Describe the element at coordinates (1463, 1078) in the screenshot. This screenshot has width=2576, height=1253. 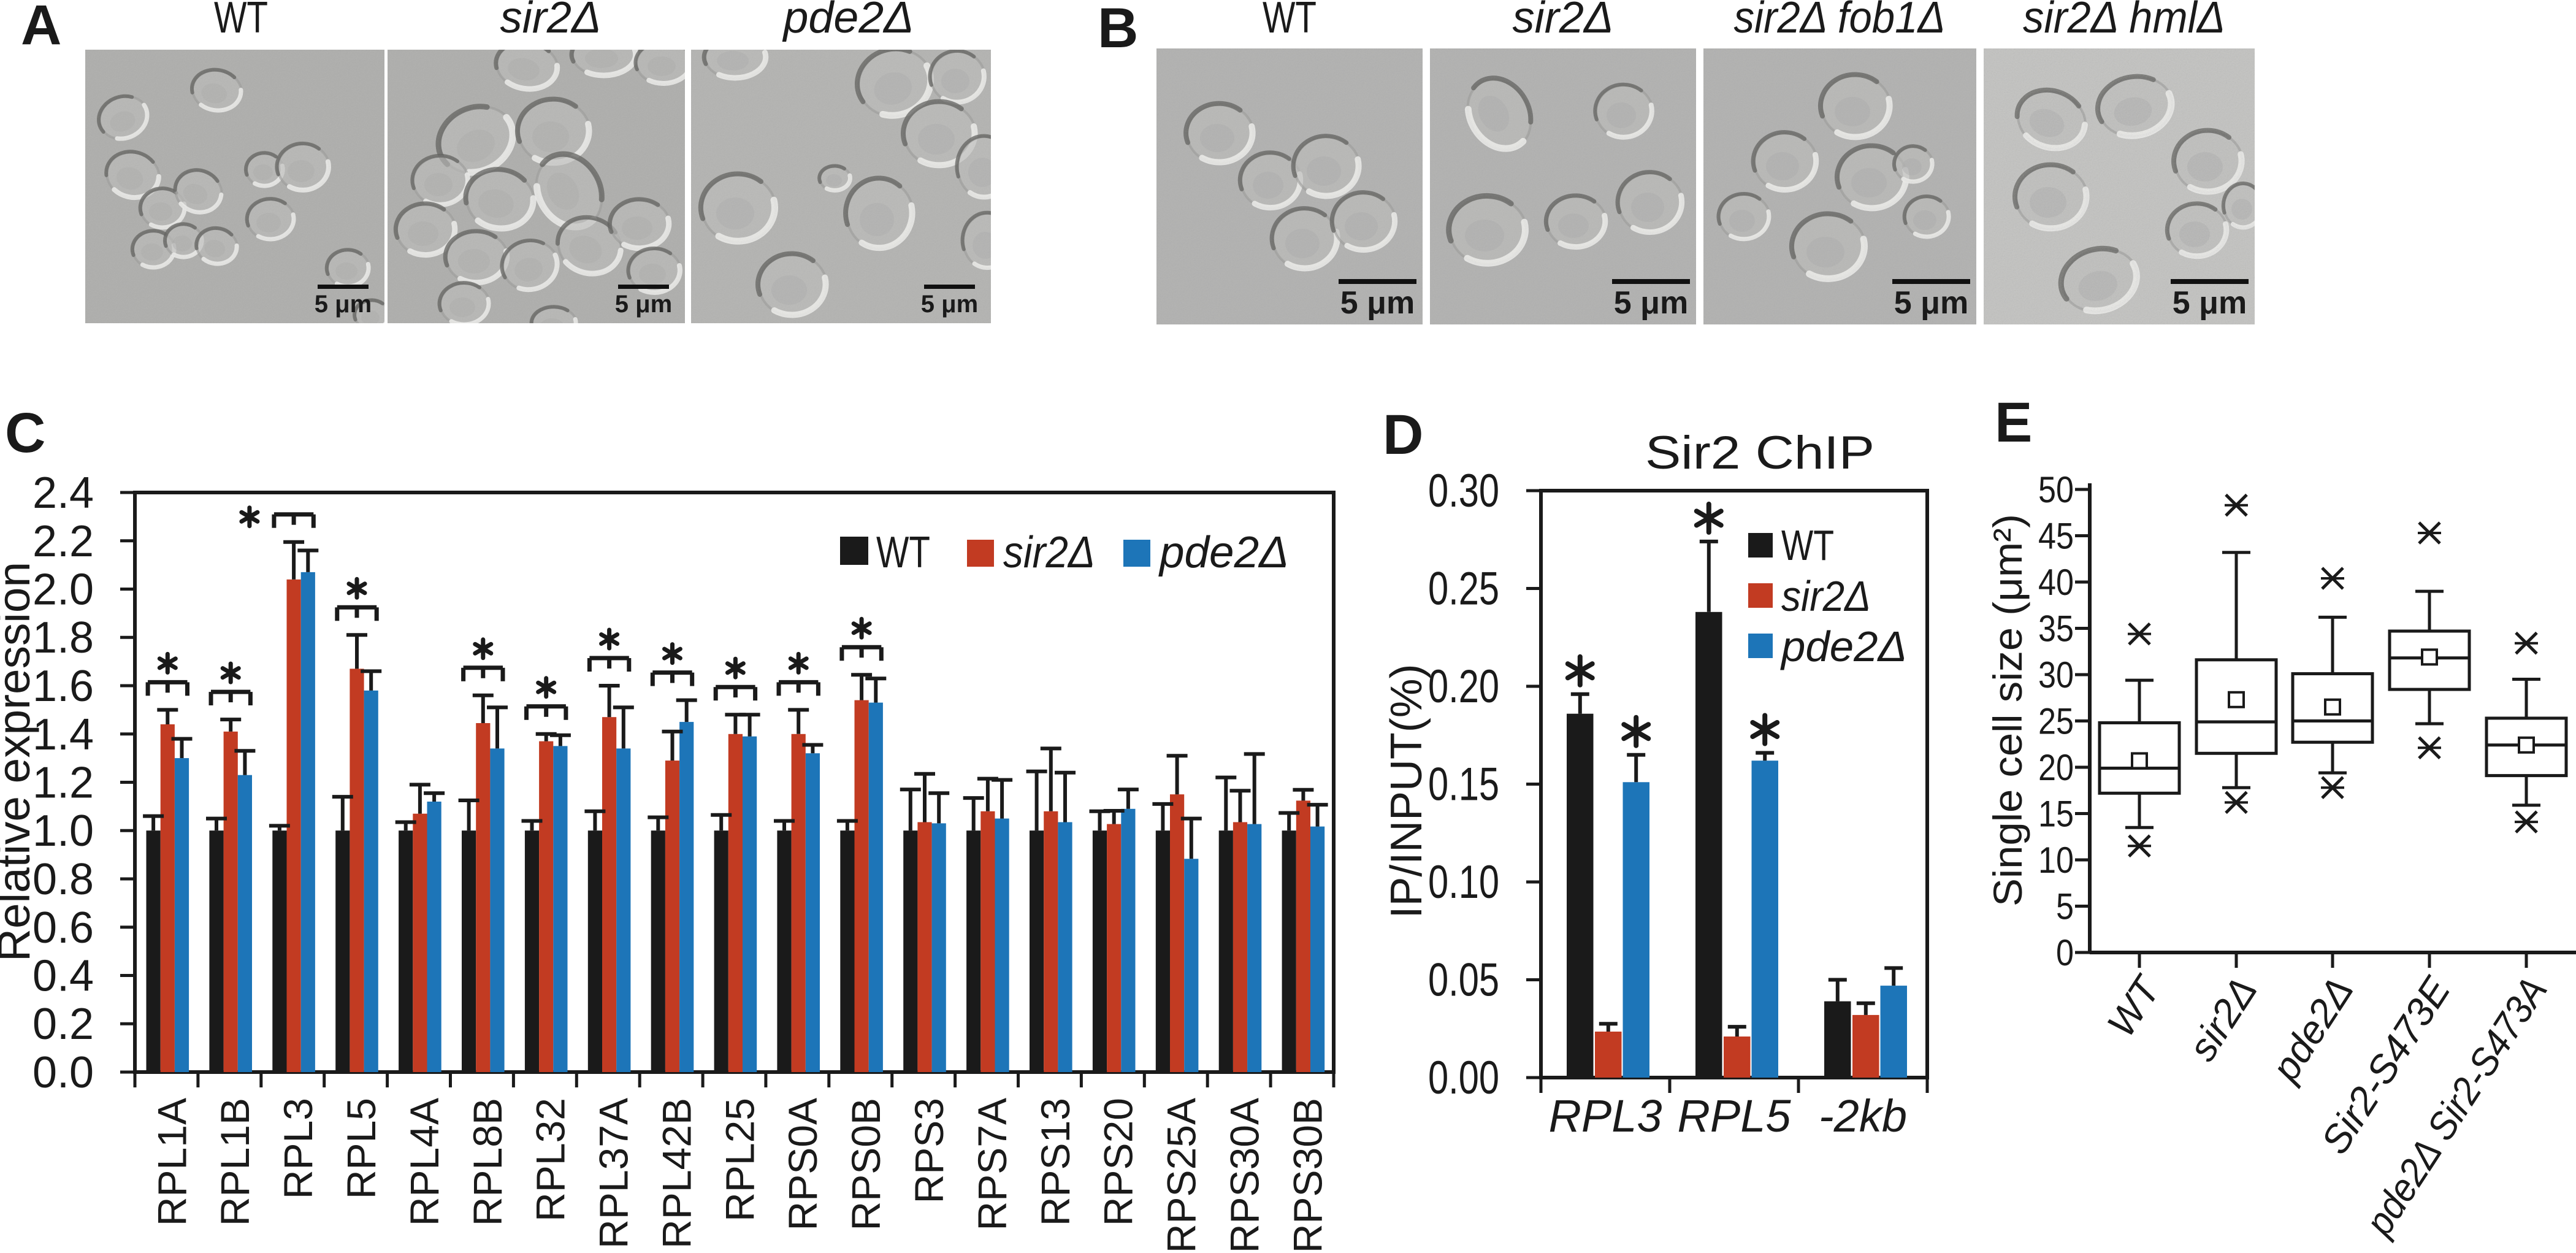
I see `svg-text: 0.00` at that location.